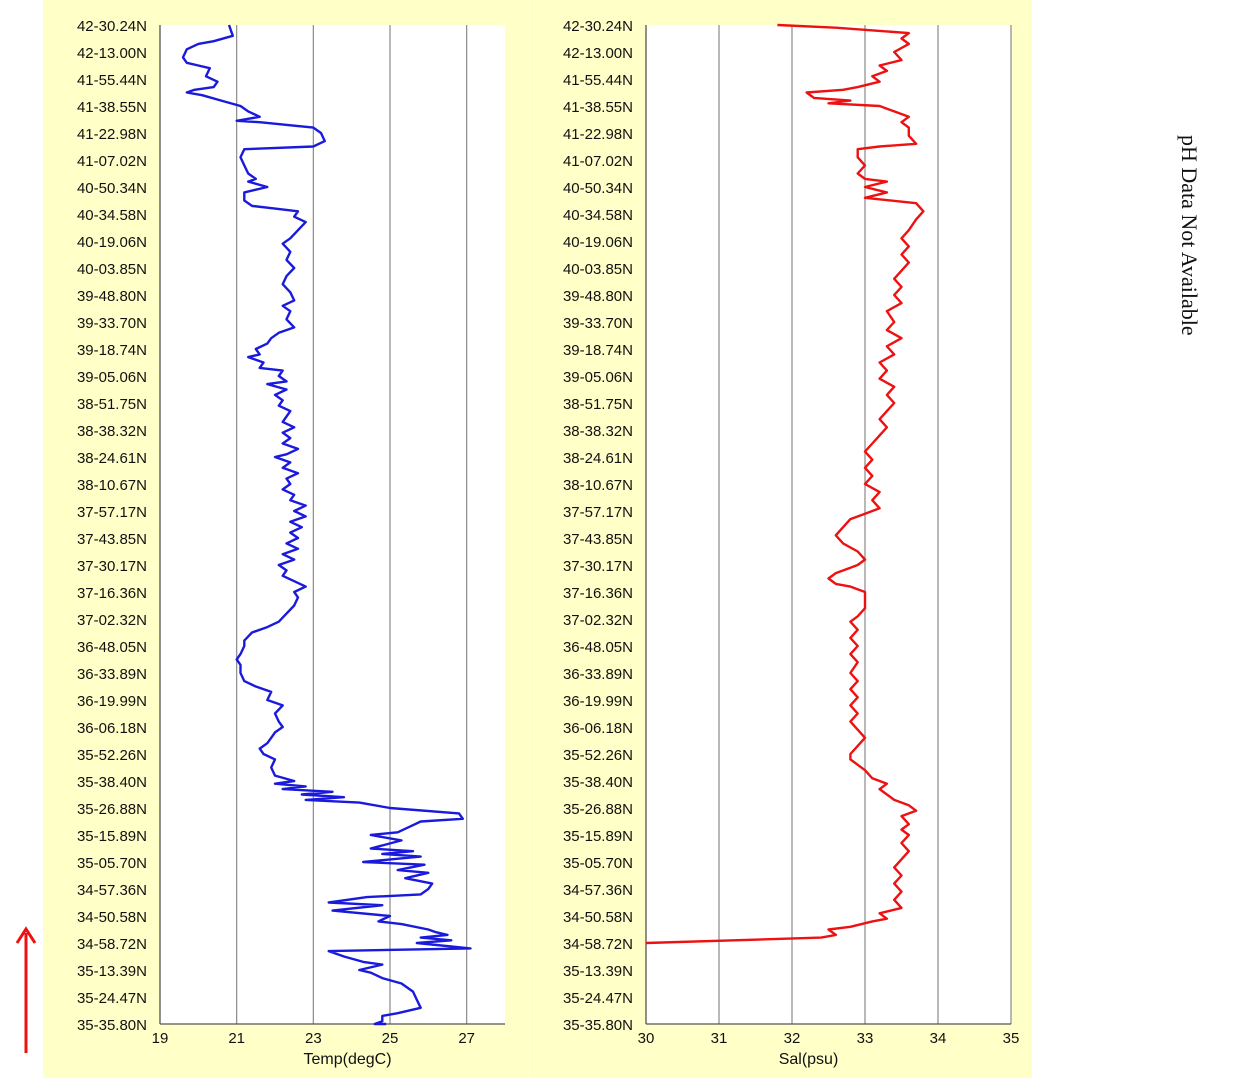 The image size is (1241, 1081). Describe the element at coordinates (598, 80) in the screenshot. I see `sal-y-tick-label: 41-55.44N` at that location.